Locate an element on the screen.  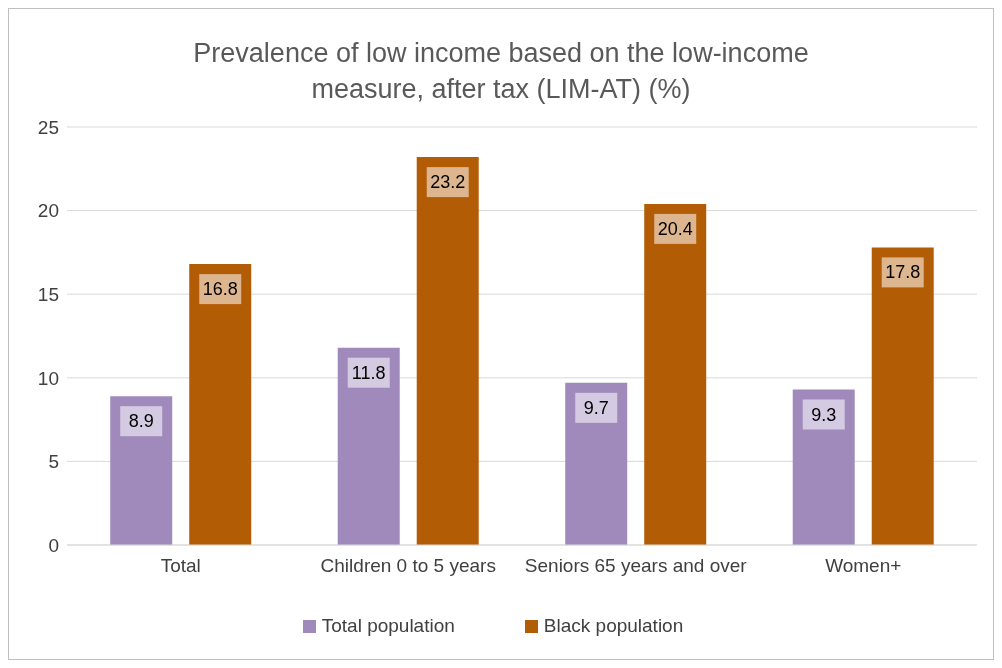
y-tick-label: 25 is located at coordinates (48, 127).